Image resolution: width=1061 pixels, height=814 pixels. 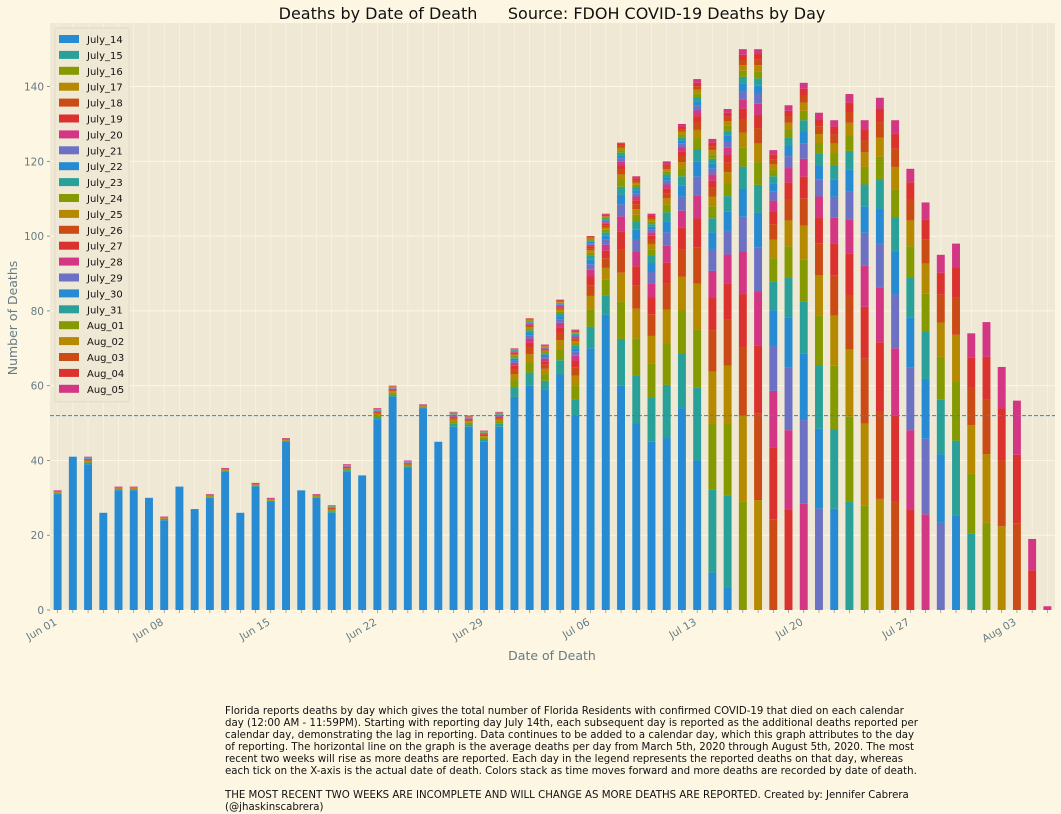 I want to click on legend-label: July_19, so click(x=104, y=120).